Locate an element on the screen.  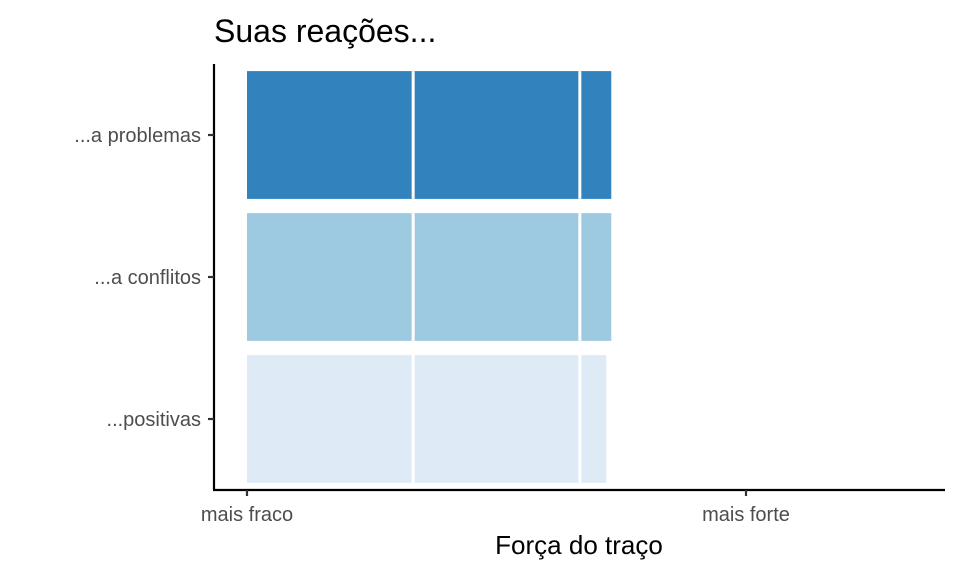
dividers-group is located at coordinates (496, 277).